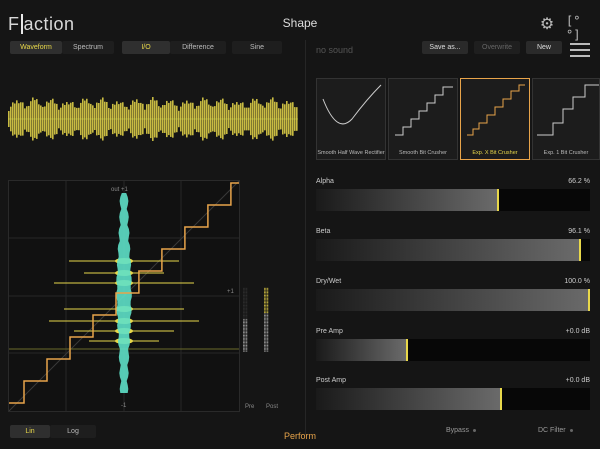 The width and height of the screenshot is (600, 449). I want to click on pre-amp-slider-handle, so click(407, 350).